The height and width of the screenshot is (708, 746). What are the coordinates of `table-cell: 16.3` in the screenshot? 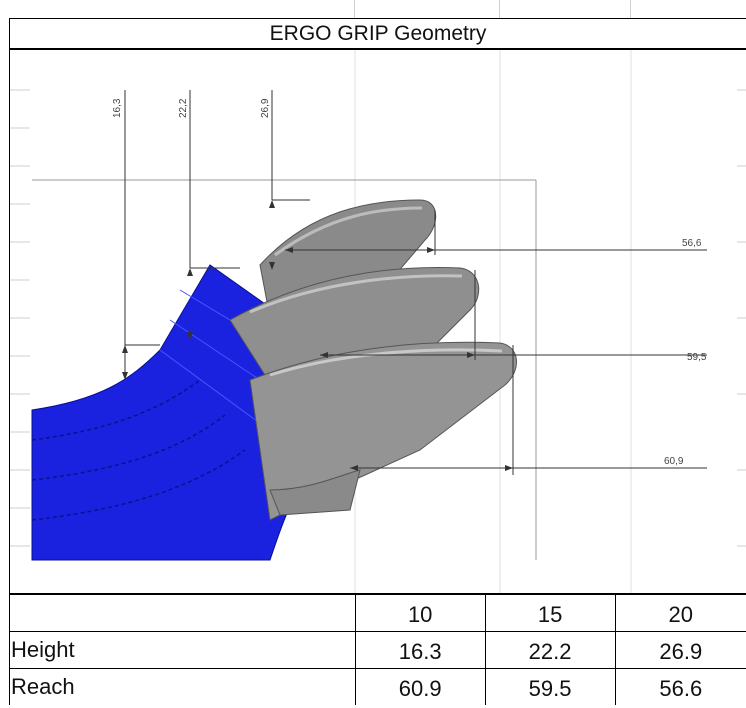 It's located at (420, 650).